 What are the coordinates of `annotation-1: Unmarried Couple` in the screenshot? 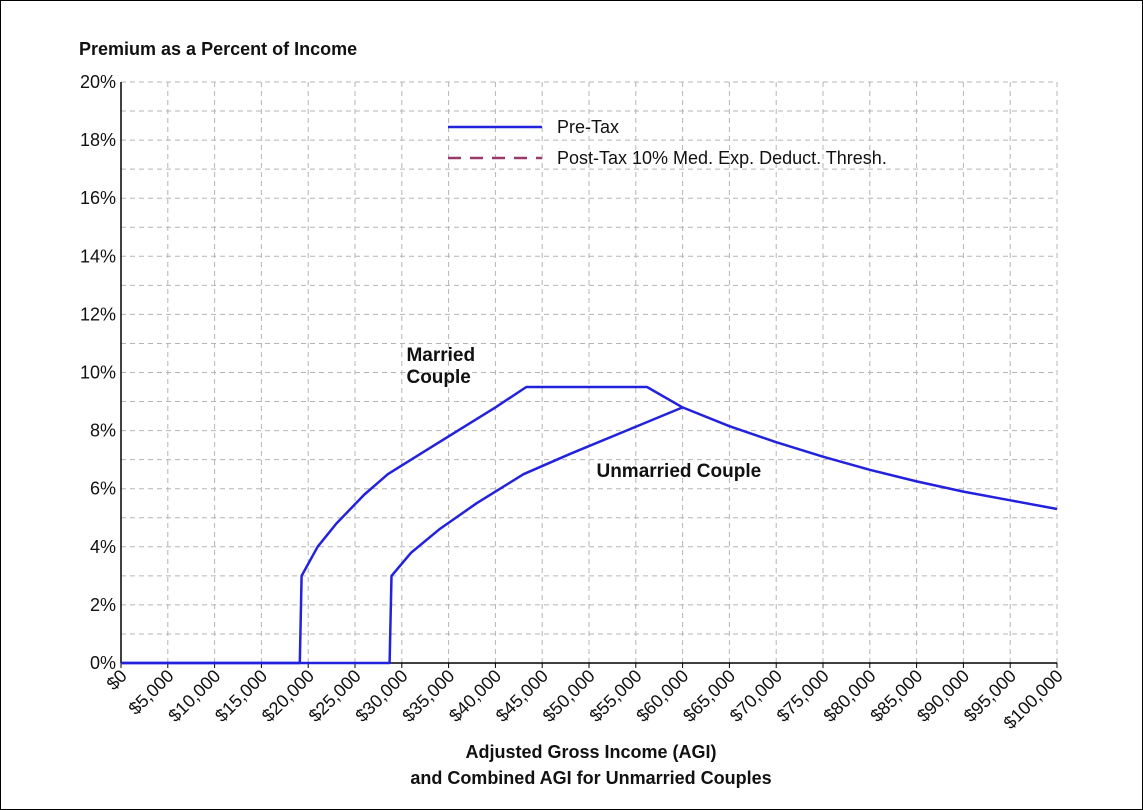 It's located at (678, 471).